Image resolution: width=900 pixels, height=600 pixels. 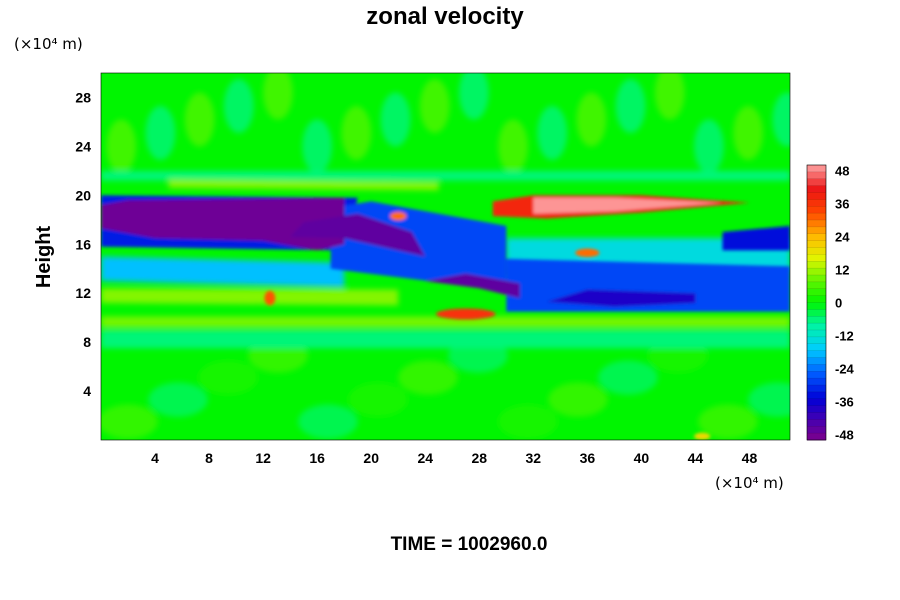 What do you see at coordinates (223, 272) in the screenshot?
I see `cyan-region-left` at bounding box center [223, 272].